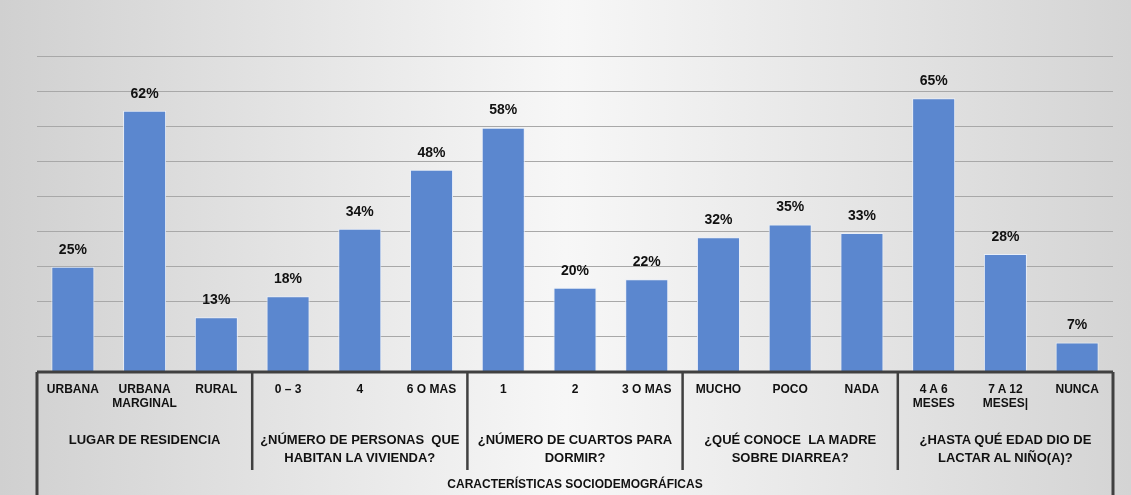 Image resolution: width=1131 pixels, height=495 pixels. I want to click on data-label: 33%, so click(862, 214).